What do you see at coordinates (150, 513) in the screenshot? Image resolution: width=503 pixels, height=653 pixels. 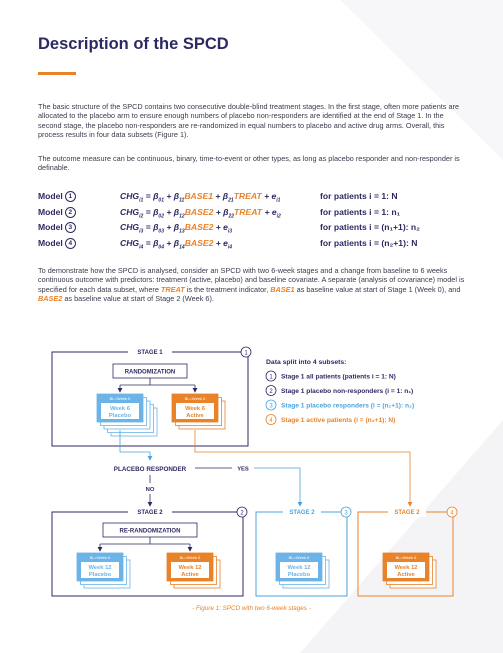 I see `stage2-label: STAGE 2` at bounding box center [150, 513].